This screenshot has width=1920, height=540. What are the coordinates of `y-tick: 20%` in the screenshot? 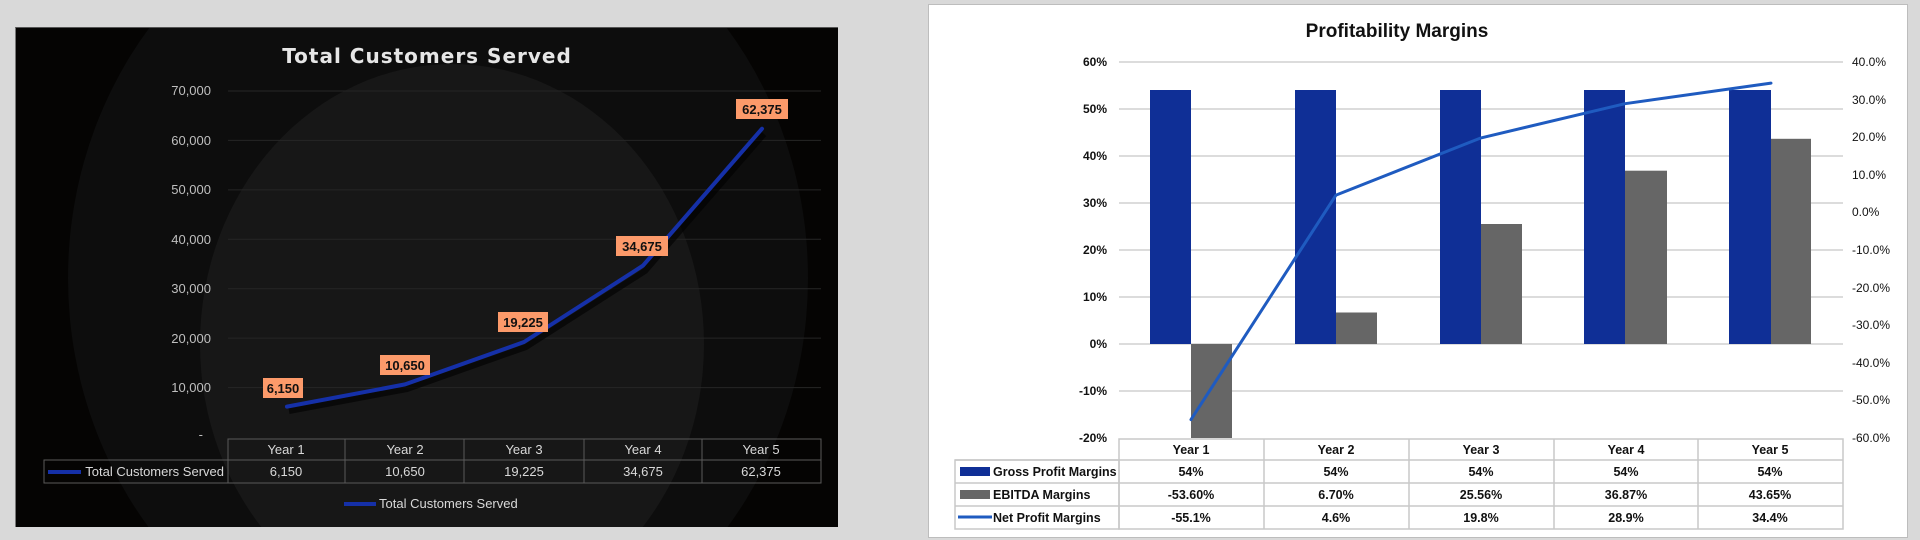 It's located at (1095, 250).